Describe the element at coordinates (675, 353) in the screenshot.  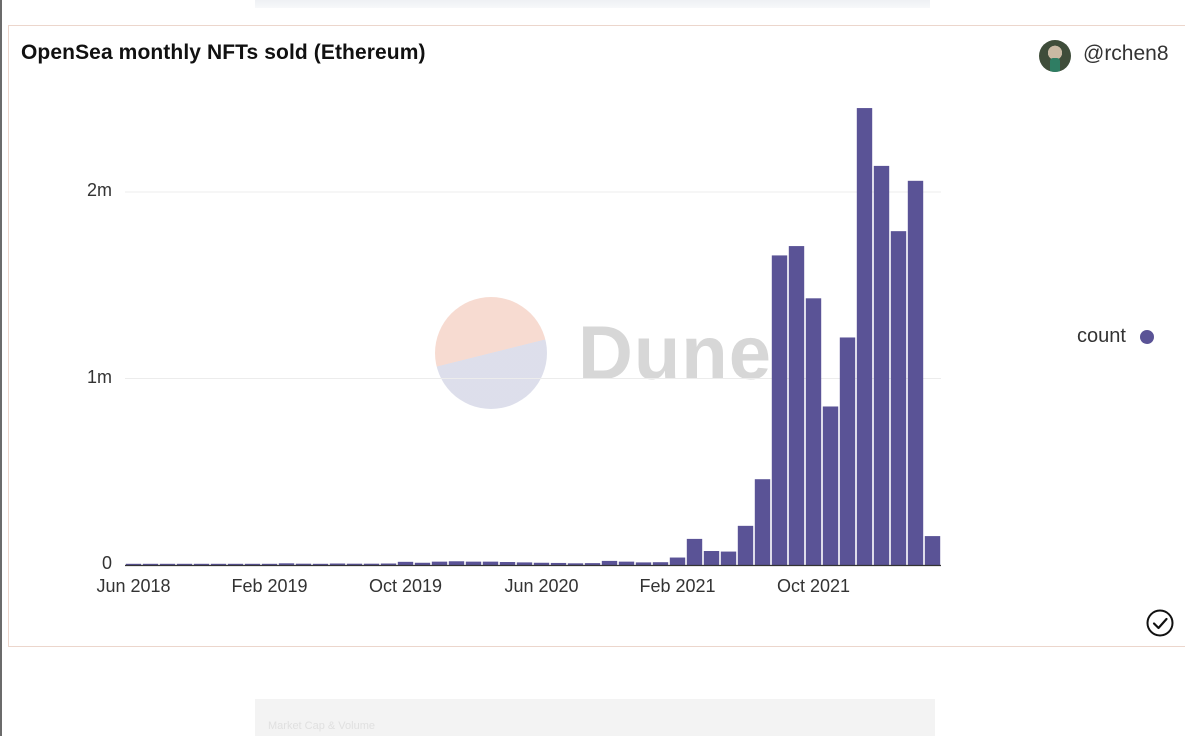
I see `watermark-text: Dune` at that location.